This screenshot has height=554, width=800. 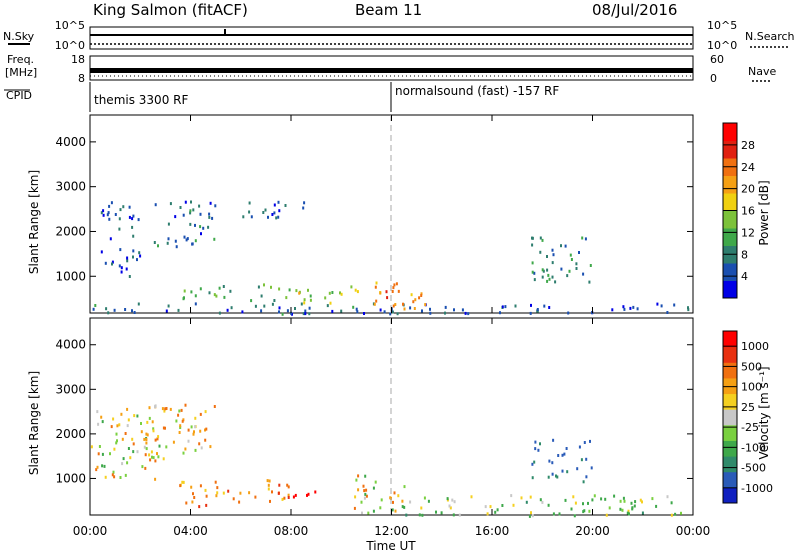 I want to click on colorbar-tick-label: -100, so click(x=753, y=447).